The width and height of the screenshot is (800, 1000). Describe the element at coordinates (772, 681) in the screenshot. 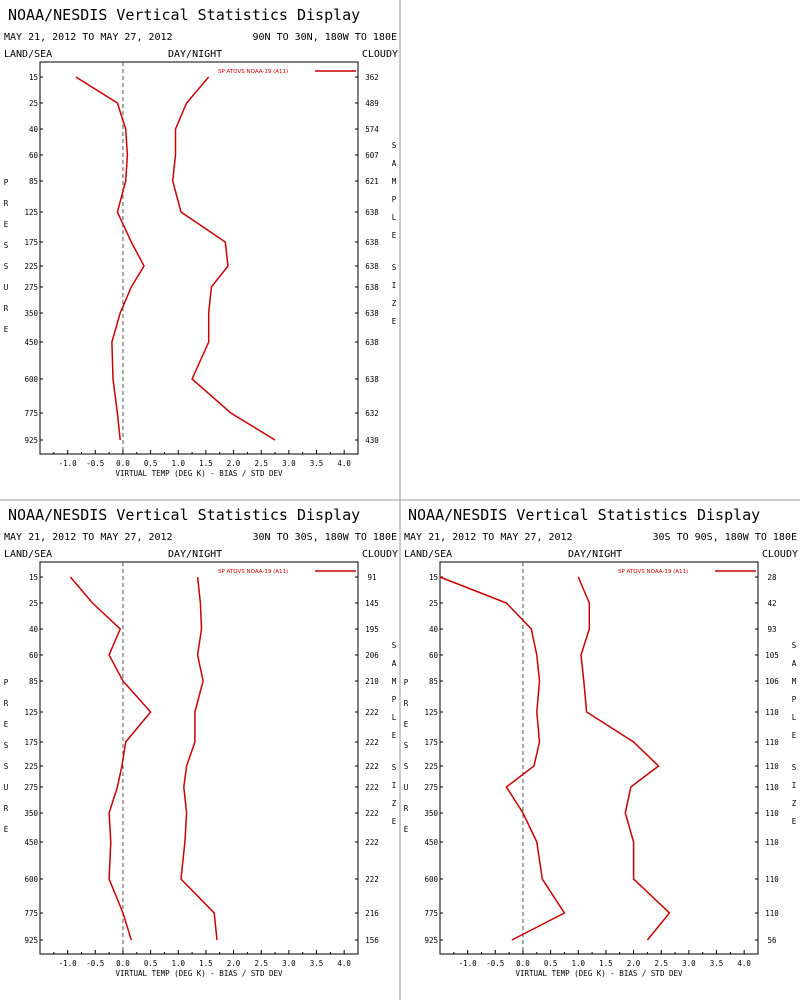

I see `sample-size-label: 106` at that location.